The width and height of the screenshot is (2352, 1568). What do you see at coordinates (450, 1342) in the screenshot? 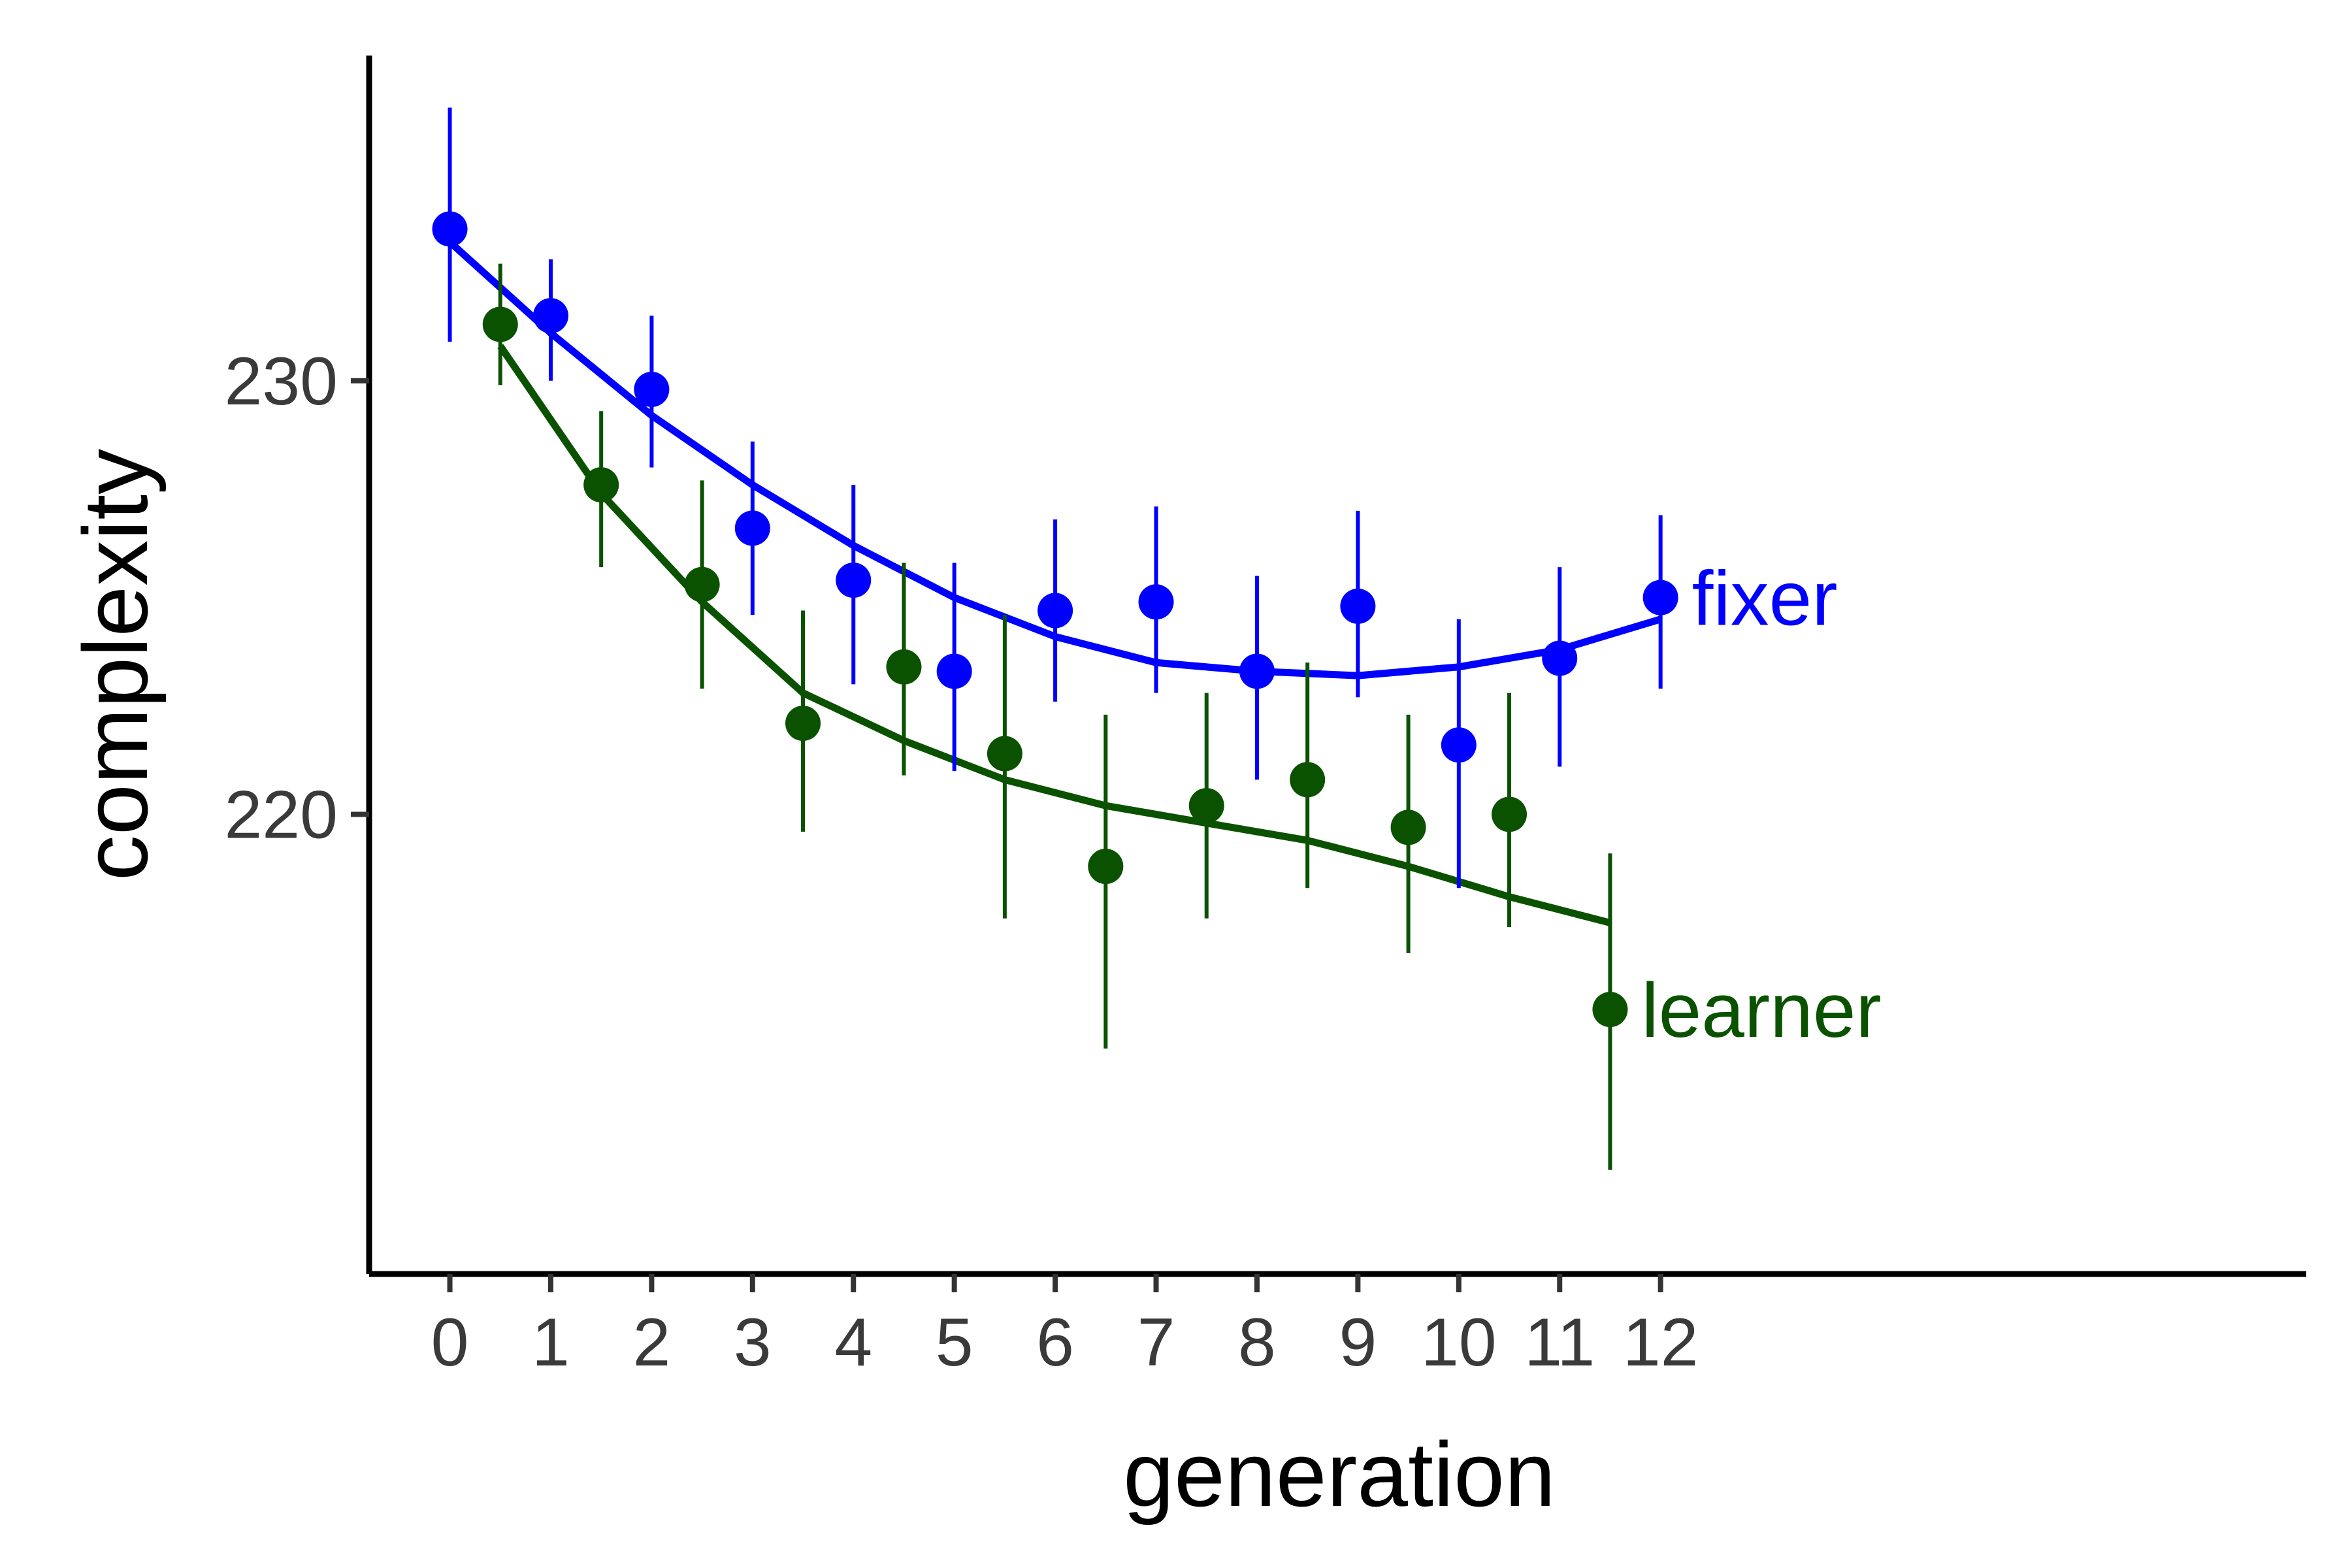
I see `x-tick-label: 0` at bounding box center [450, 1342].